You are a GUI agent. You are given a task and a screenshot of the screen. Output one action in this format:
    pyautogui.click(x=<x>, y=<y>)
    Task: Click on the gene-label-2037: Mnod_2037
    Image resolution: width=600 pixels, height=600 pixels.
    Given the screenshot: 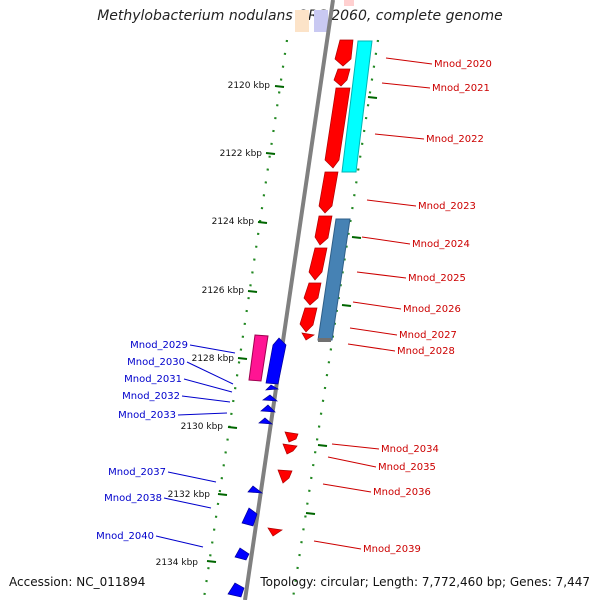 What is the action you would take?
    pyautogui.click(x=137, y=472)
    